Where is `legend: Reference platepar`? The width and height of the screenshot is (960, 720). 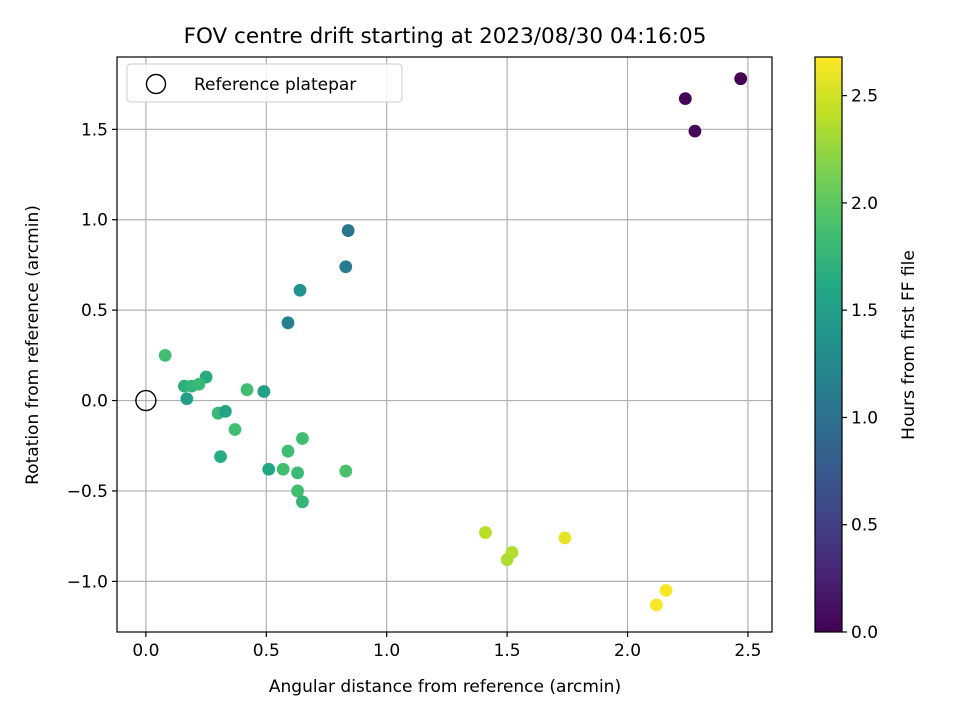 legend: Reference platepar is located at coordinates (264, 83).